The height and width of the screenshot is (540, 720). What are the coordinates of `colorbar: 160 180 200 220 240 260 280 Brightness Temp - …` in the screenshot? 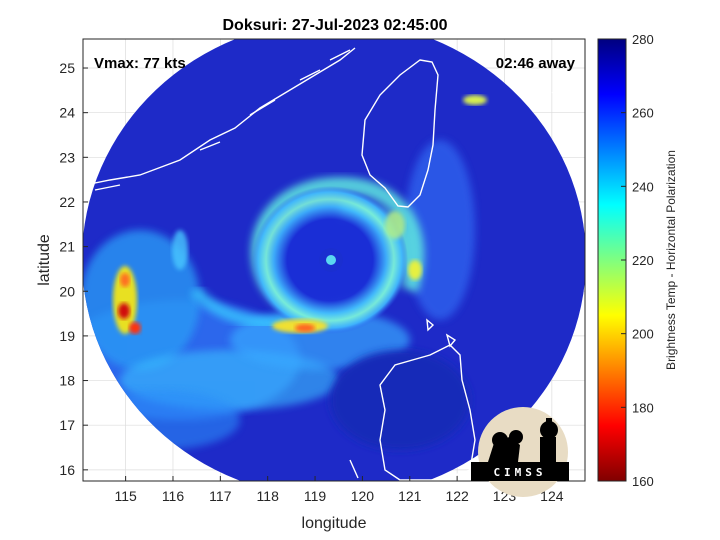 It's located at (637, 260).